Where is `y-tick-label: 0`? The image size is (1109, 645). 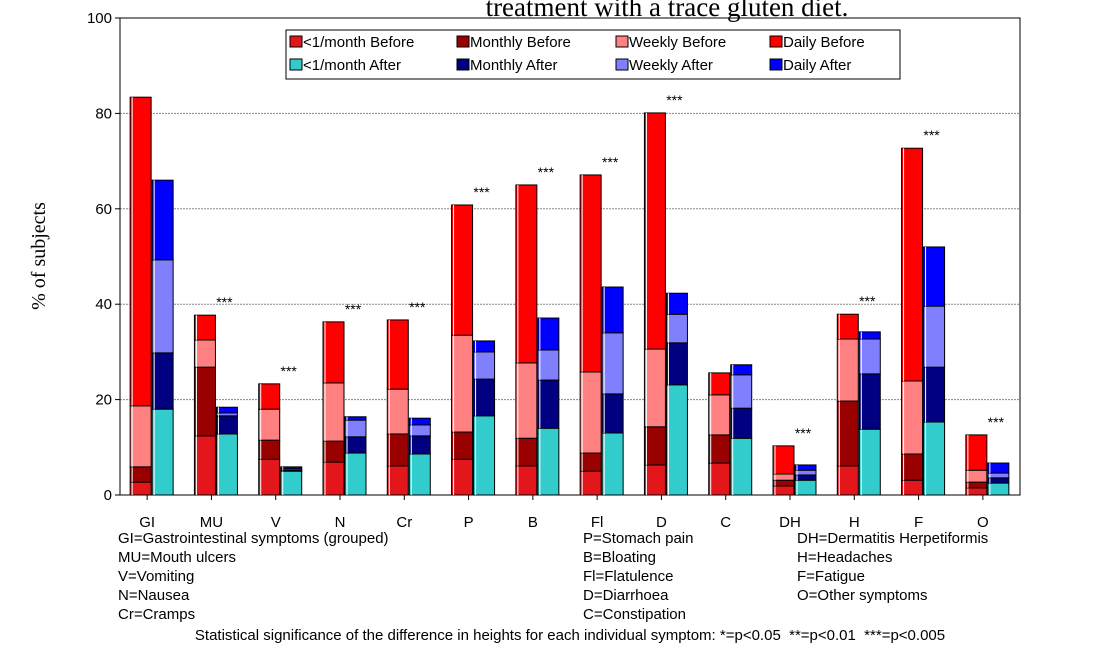
y-tick-label: 0 is located at coordinates (108, 495).